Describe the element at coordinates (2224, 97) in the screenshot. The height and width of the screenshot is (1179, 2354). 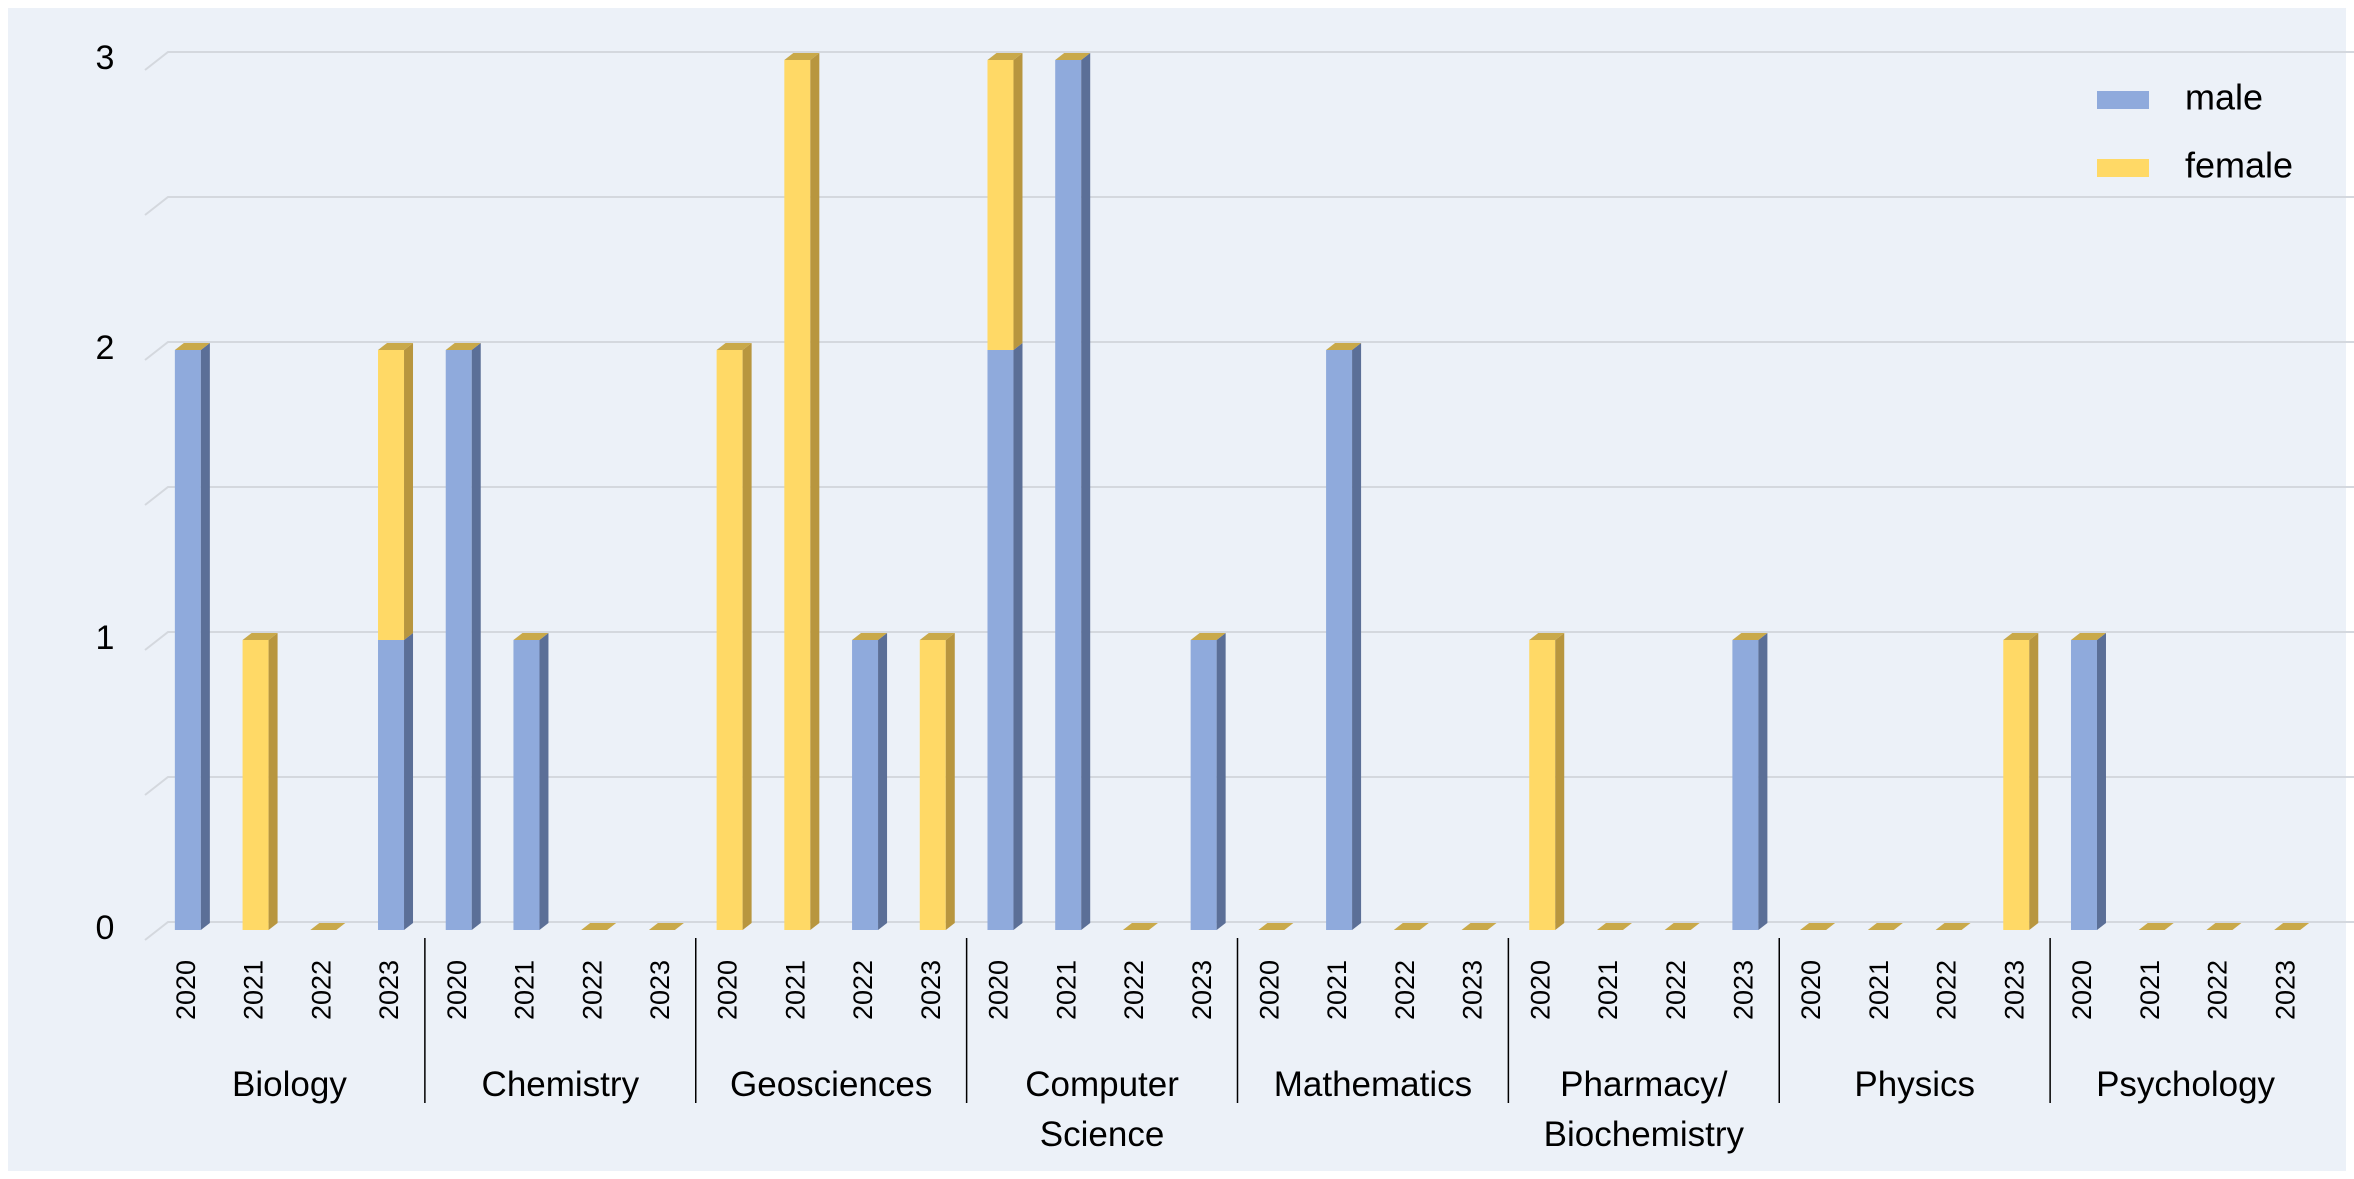
I see `legend-label: male` at that location.